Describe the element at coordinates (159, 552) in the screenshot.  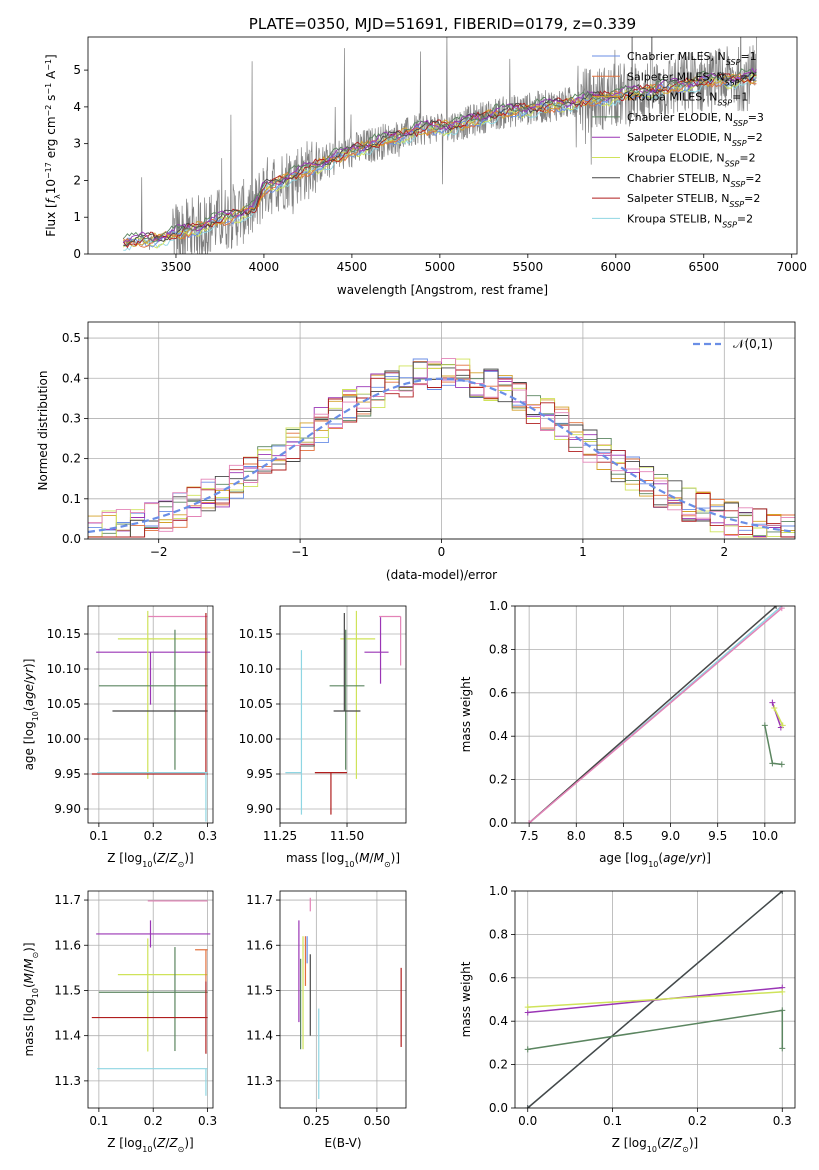
I see `x-tick-label: −2` at that location.